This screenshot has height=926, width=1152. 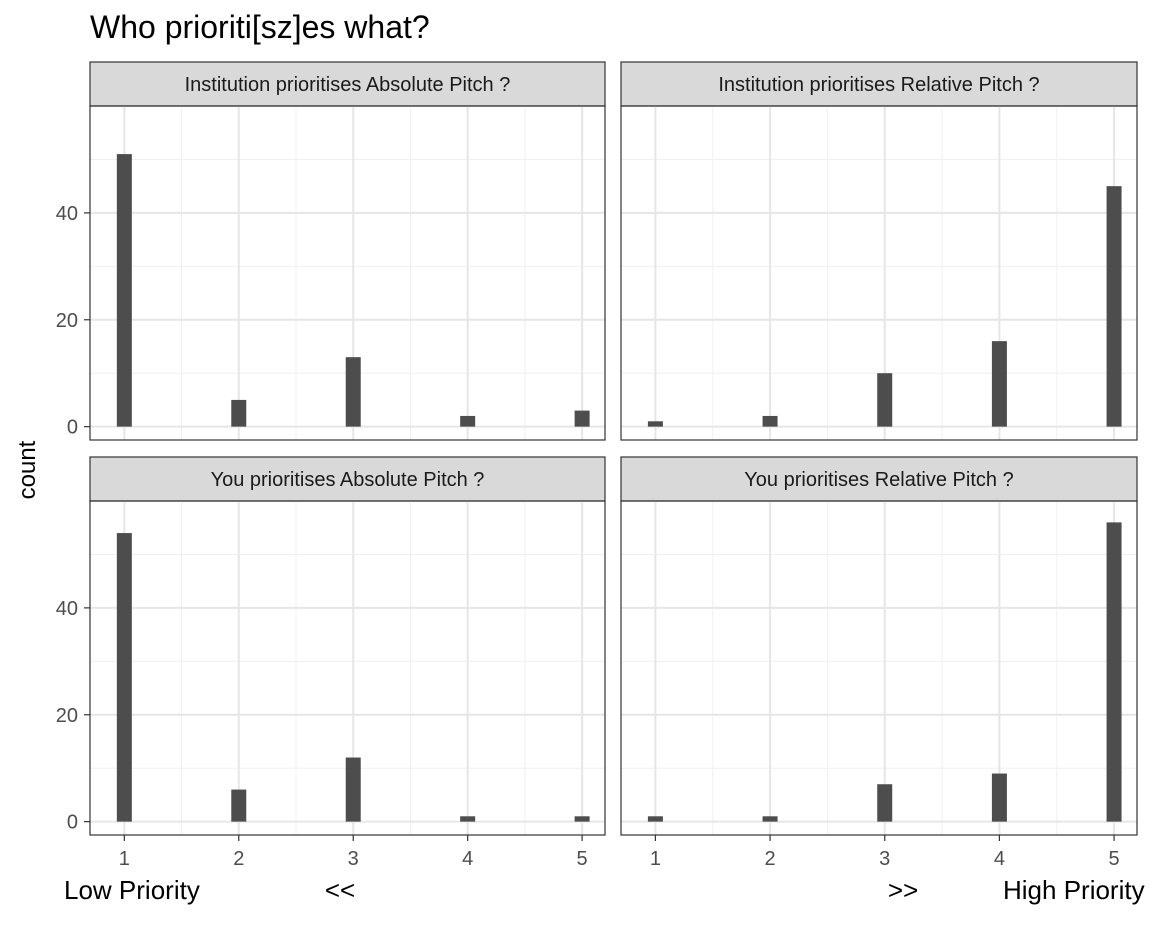 What do you see at coordinates (132, 890) in the screenshot?
I see `low-priority-label: Low Priority` at bounding box center [132, 890].